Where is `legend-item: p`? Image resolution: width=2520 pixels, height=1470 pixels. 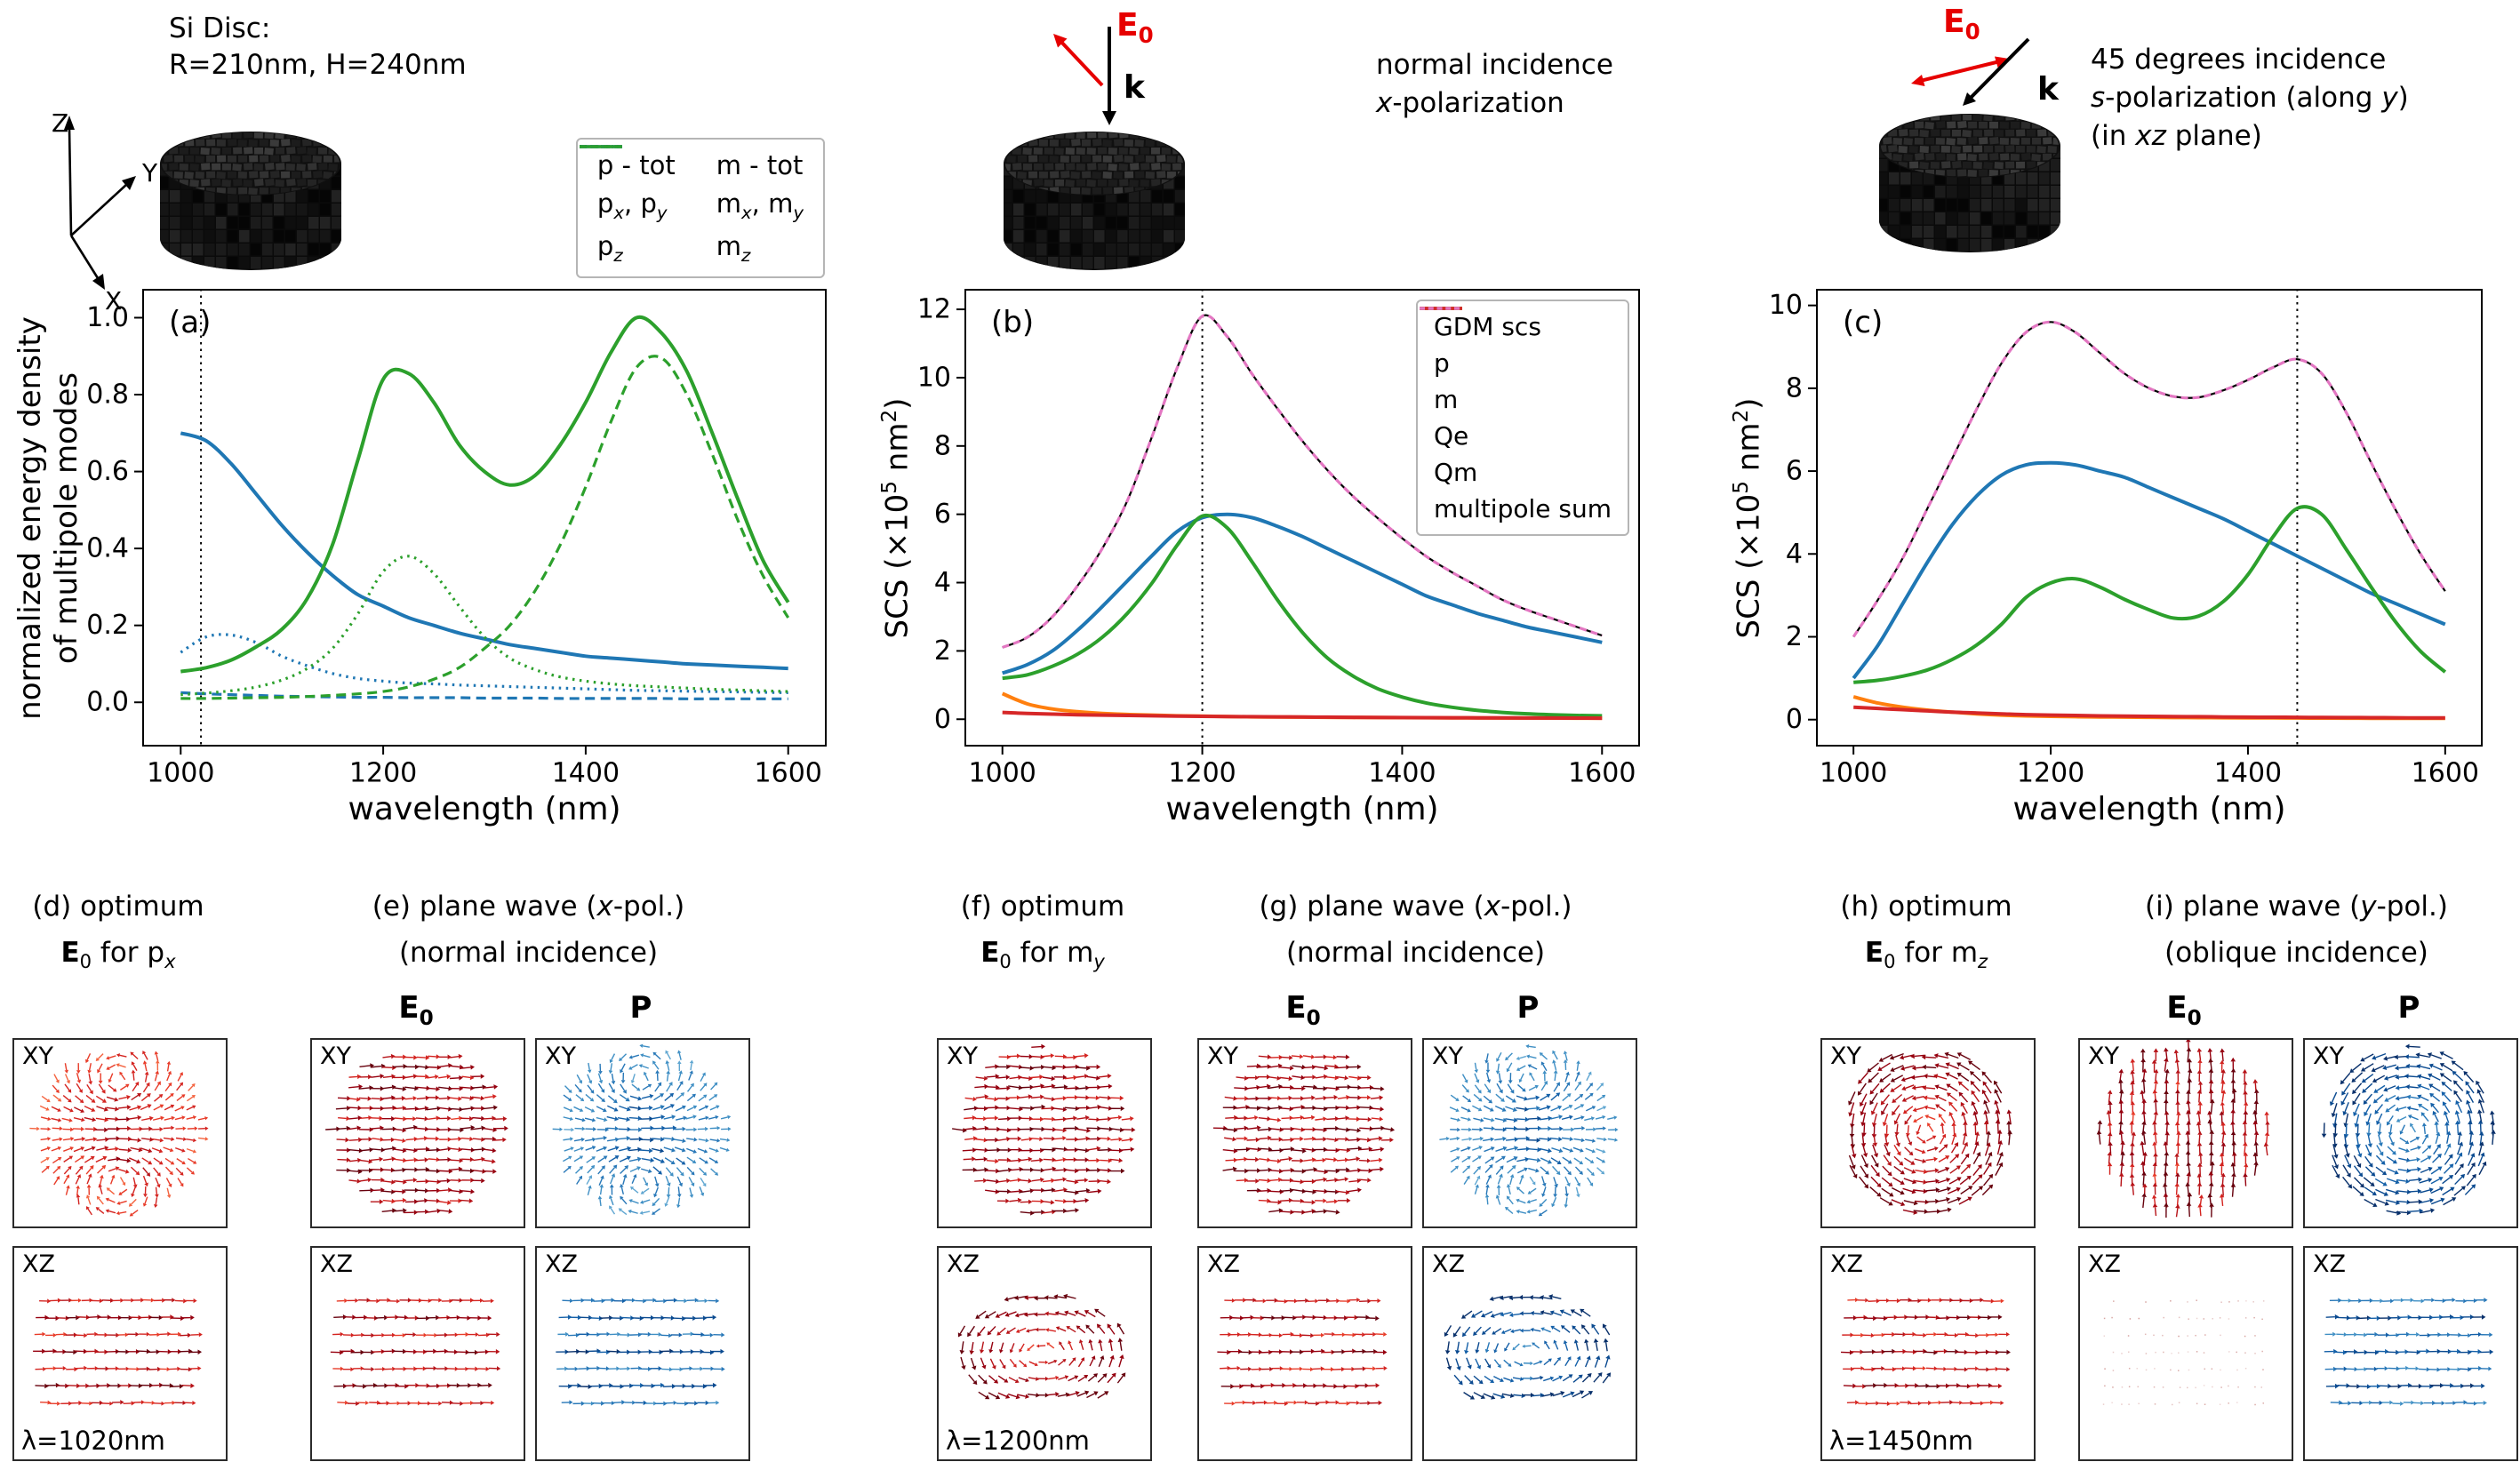
legend-item: p is located at coordinates (1516, 343).